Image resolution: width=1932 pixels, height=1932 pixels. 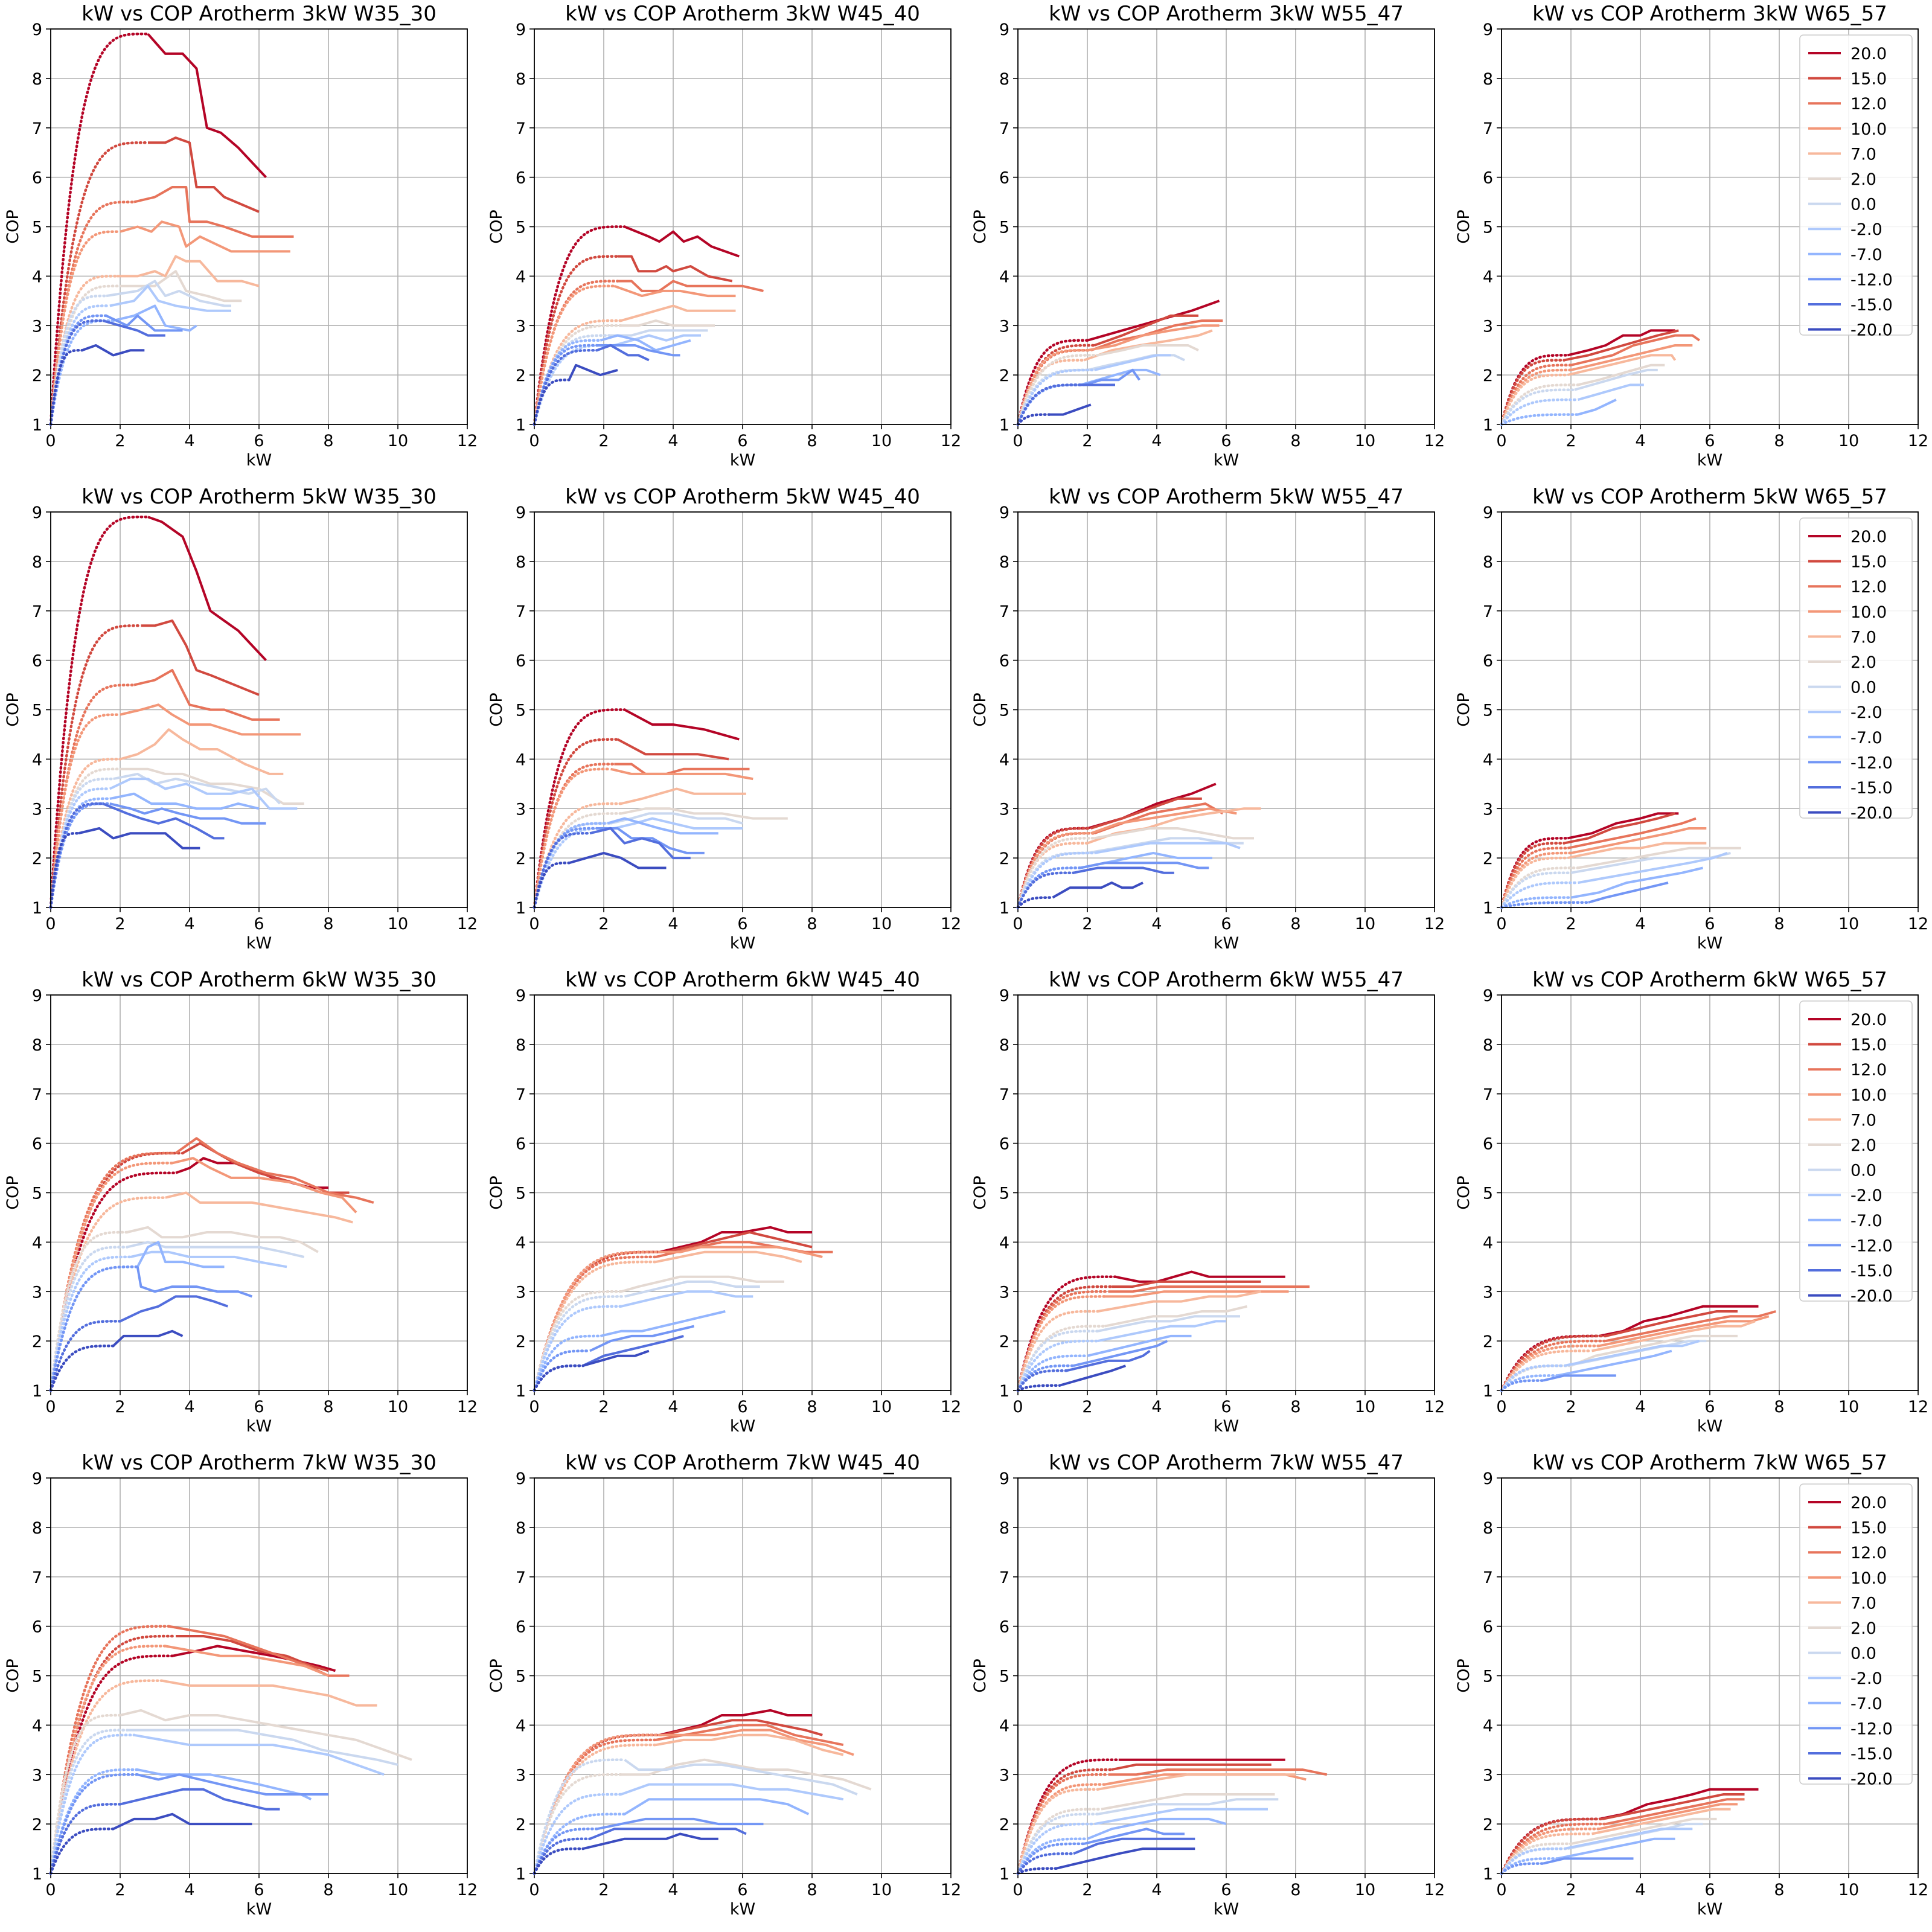 What do you see at coordinates (1098, 890) in the screenshot?
I see `series-line--20.0` at bounding box center [1098, 890].